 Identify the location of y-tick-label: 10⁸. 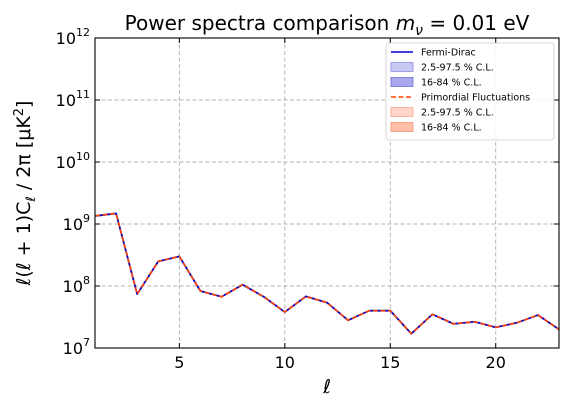
(76, 285).